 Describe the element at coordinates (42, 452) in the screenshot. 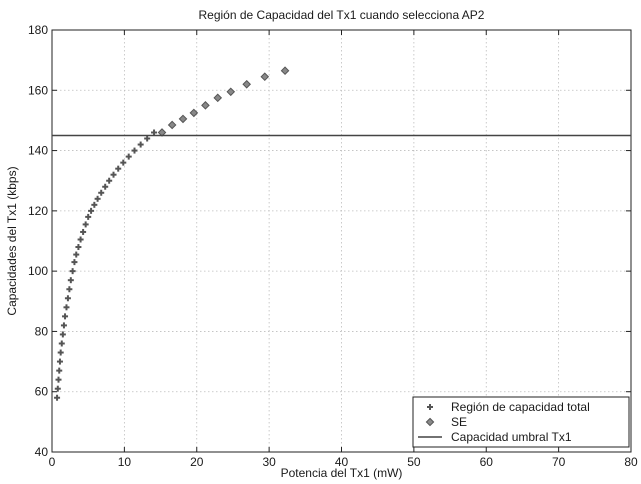

I see `y-tick-label: 40` at that location.